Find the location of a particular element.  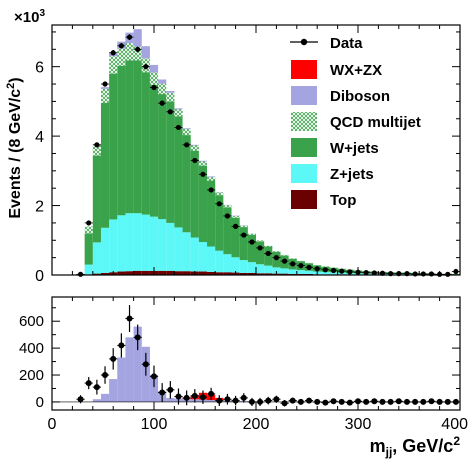

legend-item-wxzx: WX+ZX is located at coordinates (336, 69).